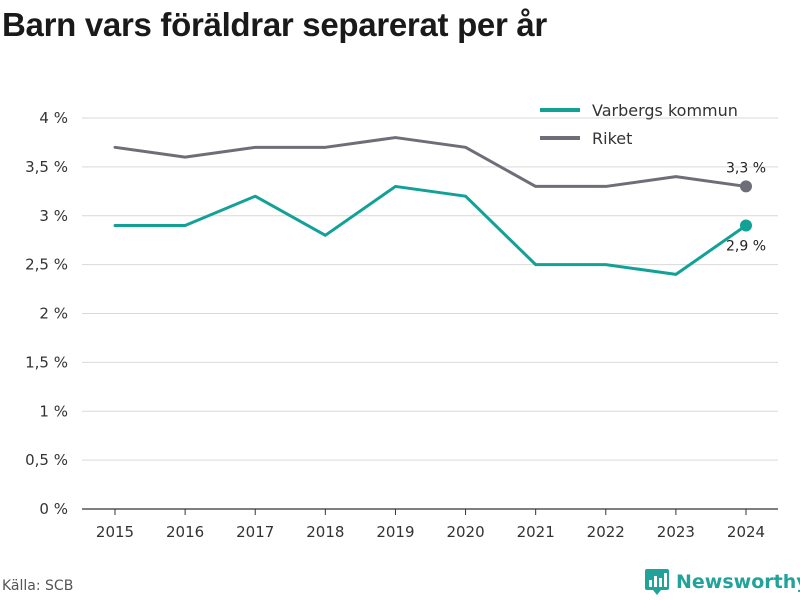  I want to click on y-tick-label: 1,5 %, so click(46, 362).